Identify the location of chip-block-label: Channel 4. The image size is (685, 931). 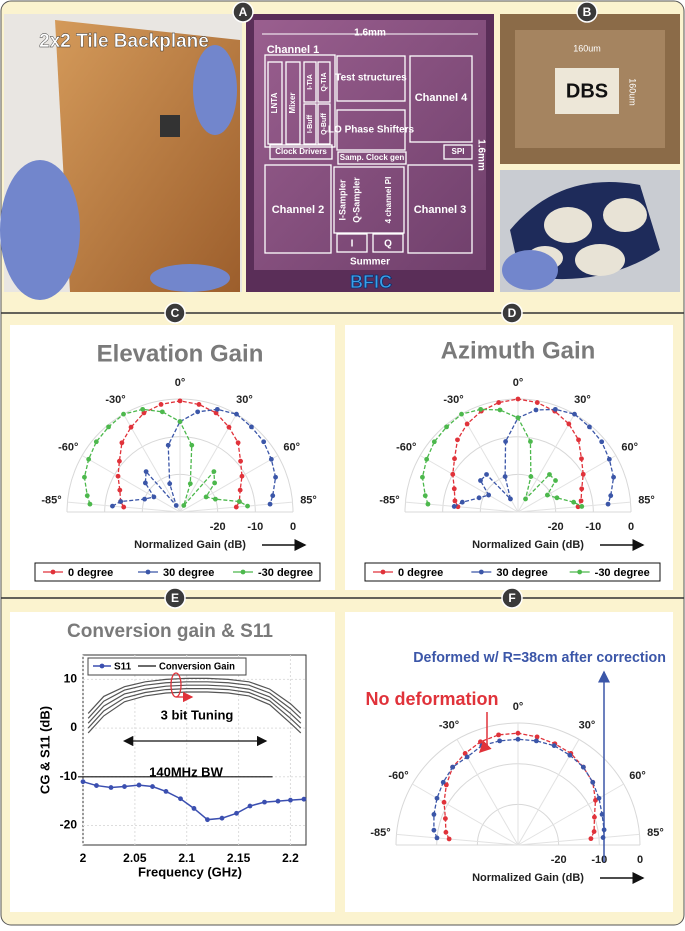
(441, 98).